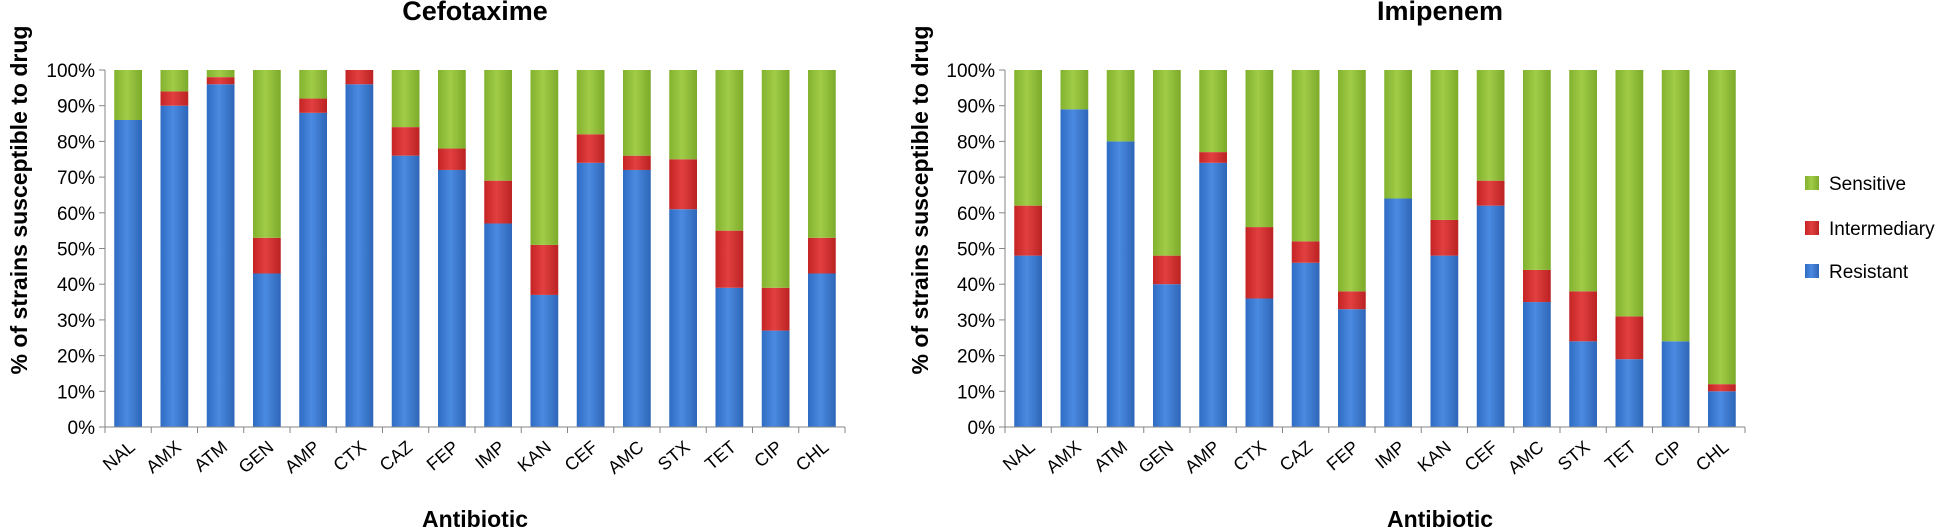 The height and width of the screenshot is (530, 1950). Describe the element at coordinates (637, 113) in the screenshot. I see `bar-sensitive-amc` at that location.